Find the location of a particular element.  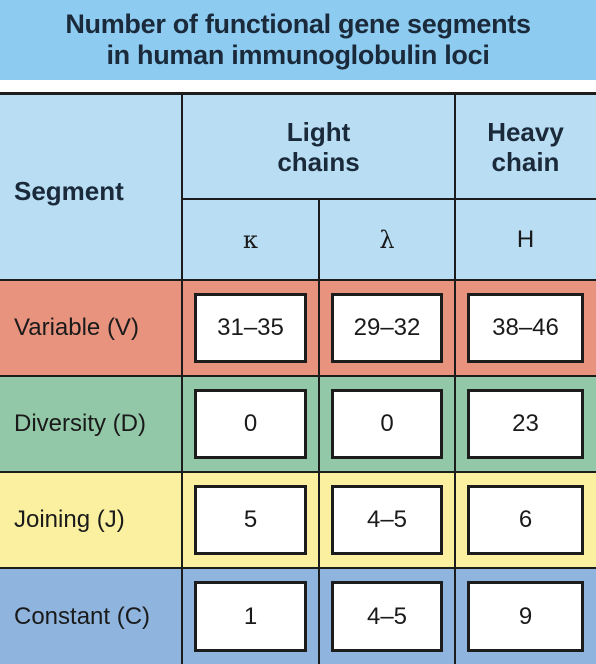

value-cell: 23 is located at coordinates (525, 424).